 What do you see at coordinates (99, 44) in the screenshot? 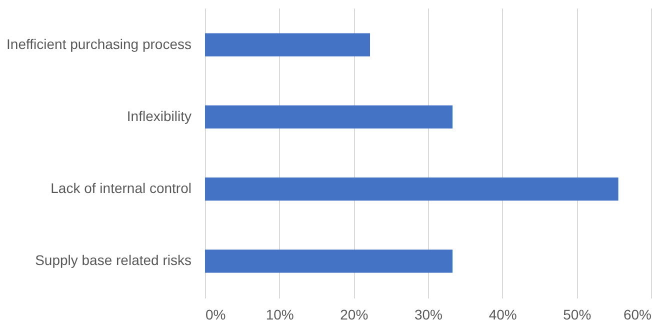
I see `y-tick-label: Inefficient purchasing process` at bounding box center [99, 44].